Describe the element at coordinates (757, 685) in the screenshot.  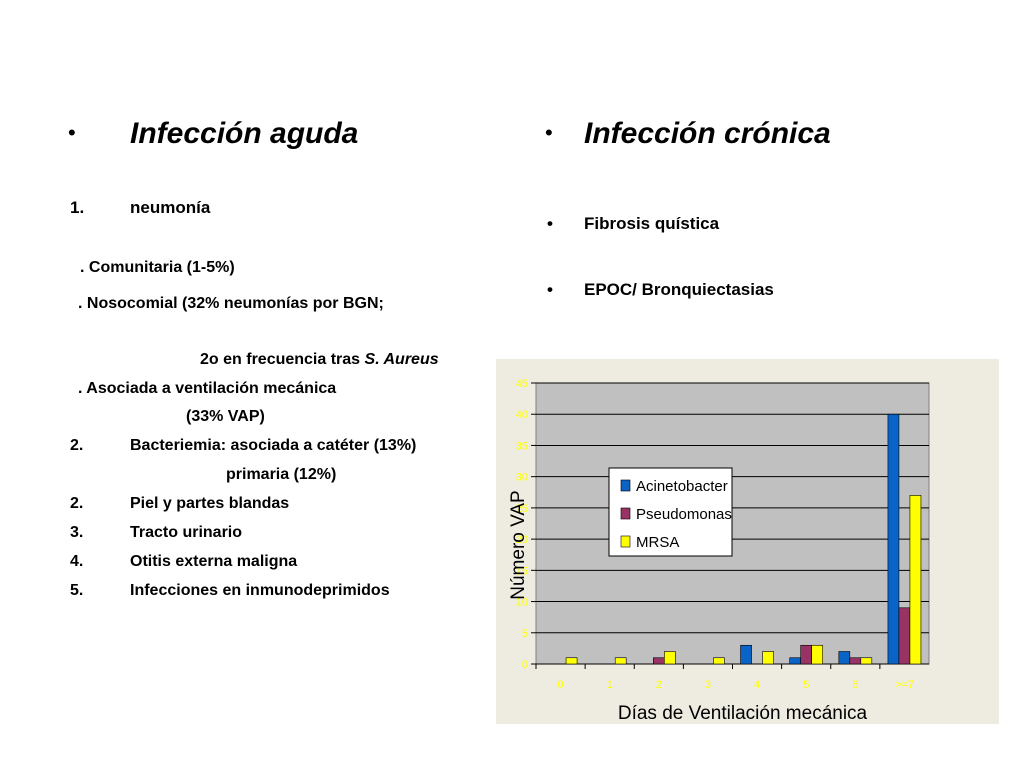
I see `x-tick-label: 4` at that location.